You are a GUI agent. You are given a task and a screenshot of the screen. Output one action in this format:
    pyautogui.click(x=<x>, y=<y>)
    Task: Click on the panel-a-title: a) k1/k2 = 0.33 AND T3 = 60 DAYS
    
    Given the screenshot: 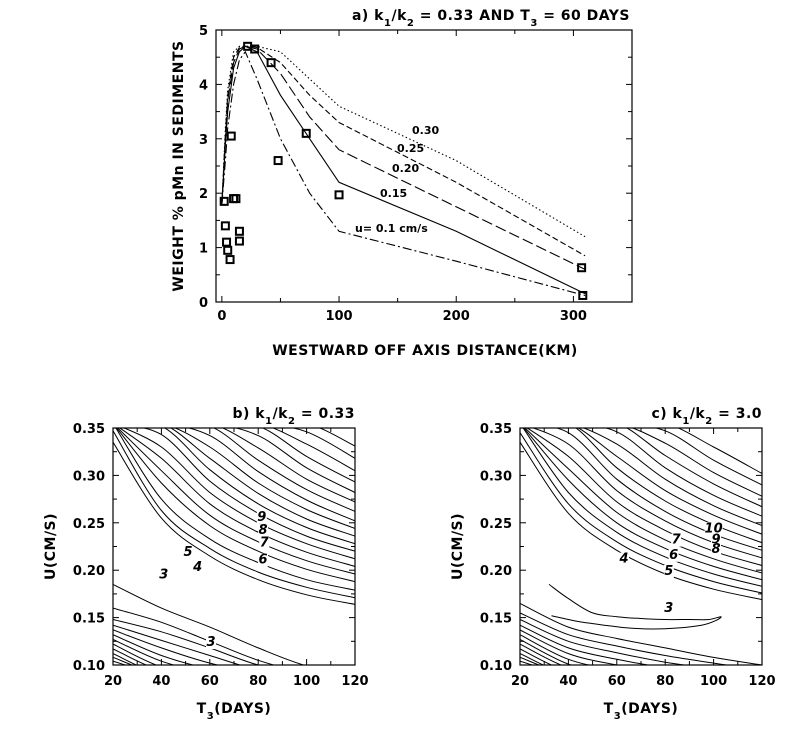 What is the action you would take?
    pyautogui.click(x=491, y=18)
    